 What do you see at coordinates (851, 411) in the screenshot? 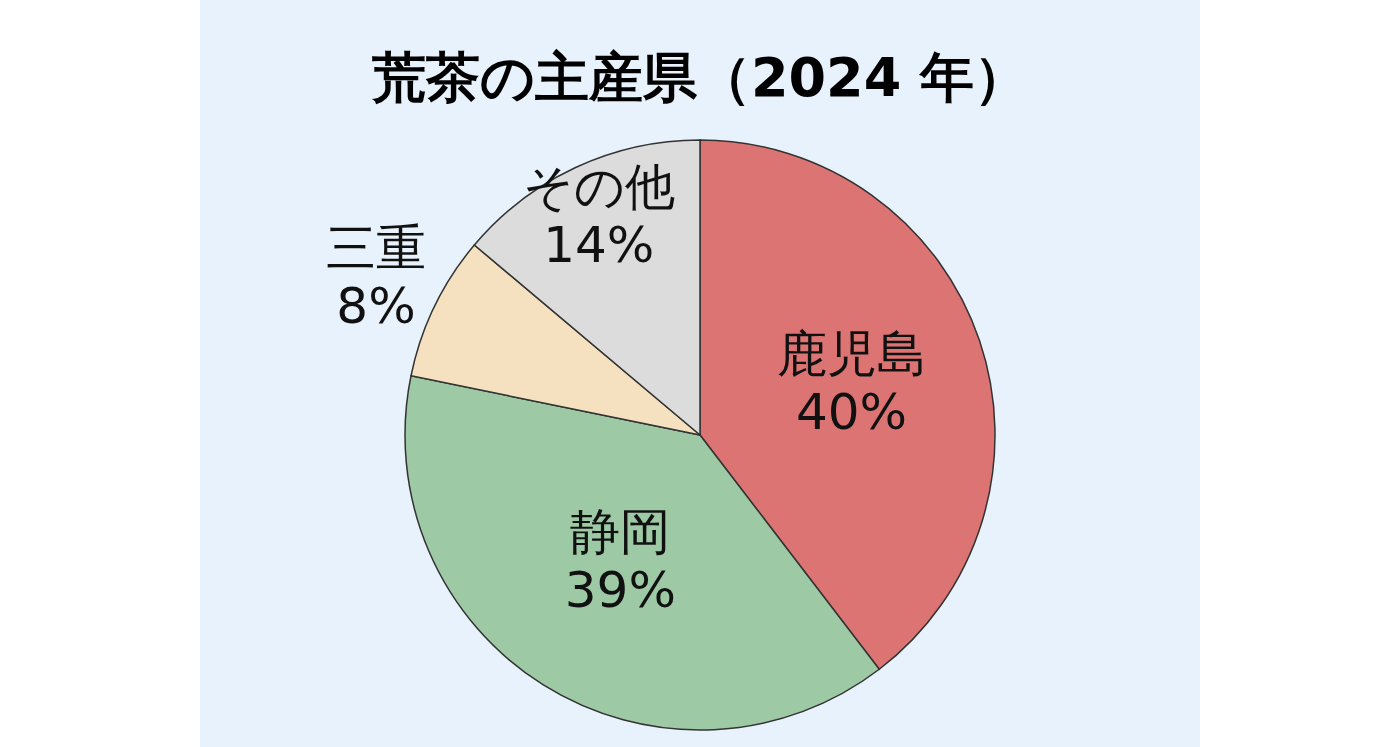
I see `data-label: 40%` at bounding box center [851, 411].